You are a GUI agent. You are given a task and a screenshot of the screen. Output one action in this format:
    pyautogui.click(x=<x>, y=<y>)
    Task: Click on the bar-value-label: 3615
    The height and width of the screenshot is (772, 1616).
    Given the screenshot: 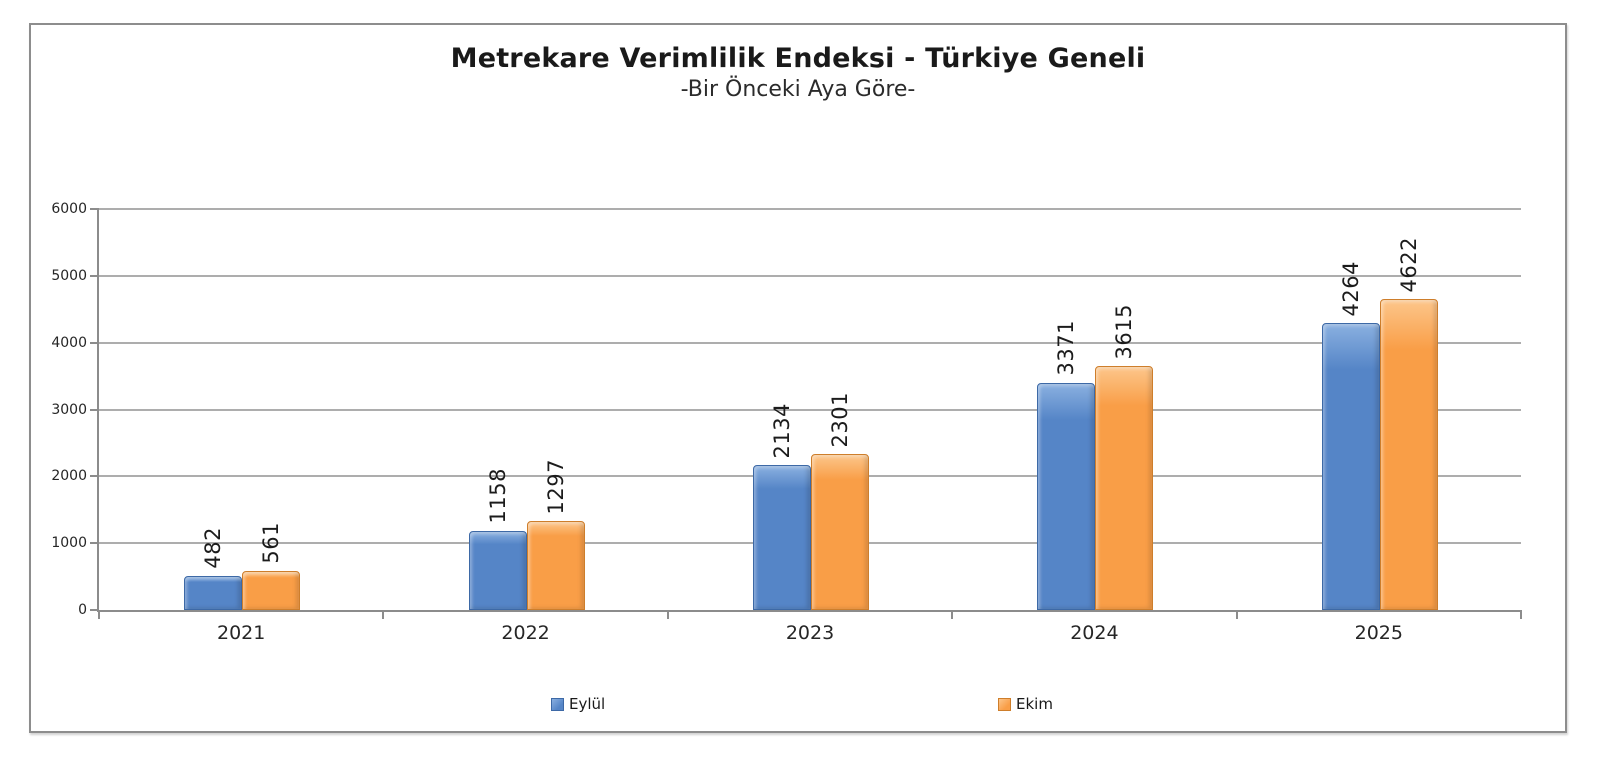 What is the action you would take?
    pyautogui.click(x=1124, y=331)
    